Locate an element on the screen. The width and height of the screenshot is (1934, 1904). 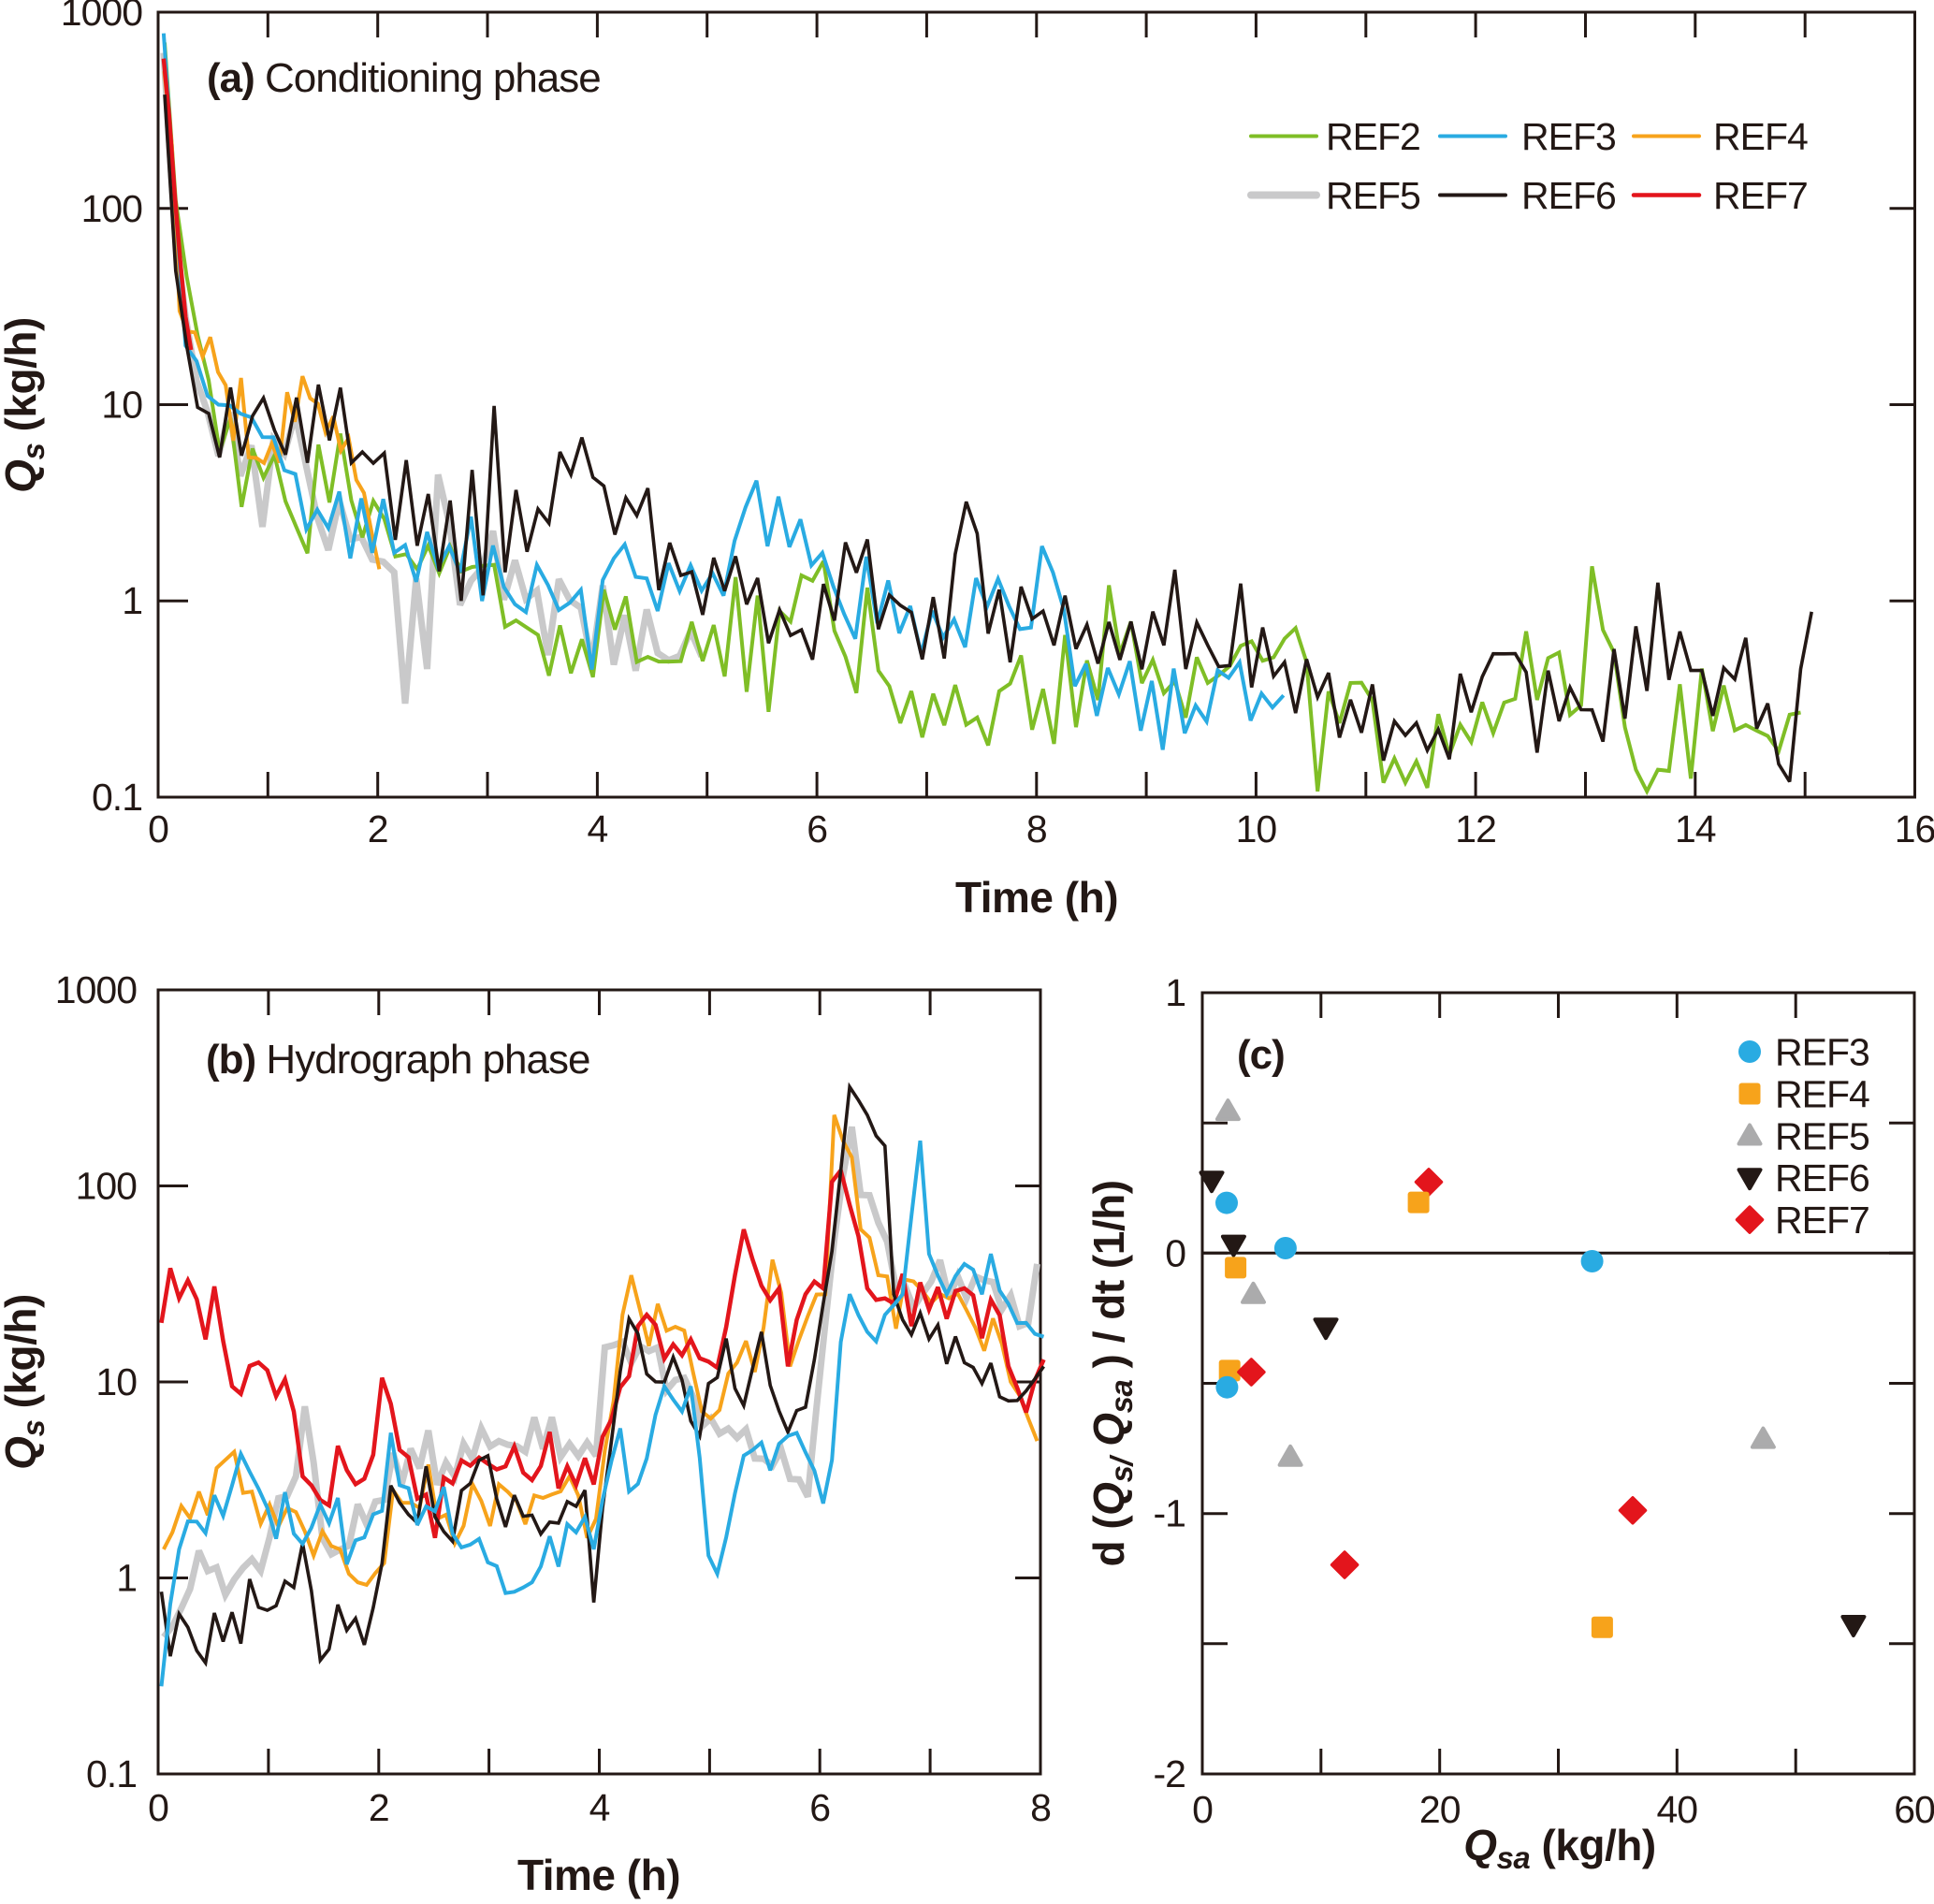
svg-text: d (Qs/ Qsa ) / dt (1/h) is located at coordinates (1112, 1373).